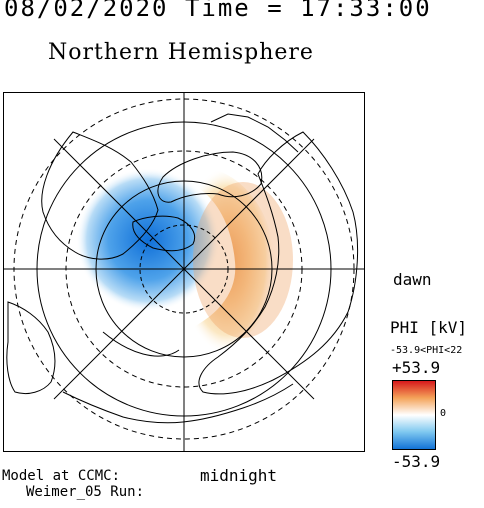 Image resolution: width=484 pixels, height=508 pixels. I want to click on southern-coast, so click(178, 403).